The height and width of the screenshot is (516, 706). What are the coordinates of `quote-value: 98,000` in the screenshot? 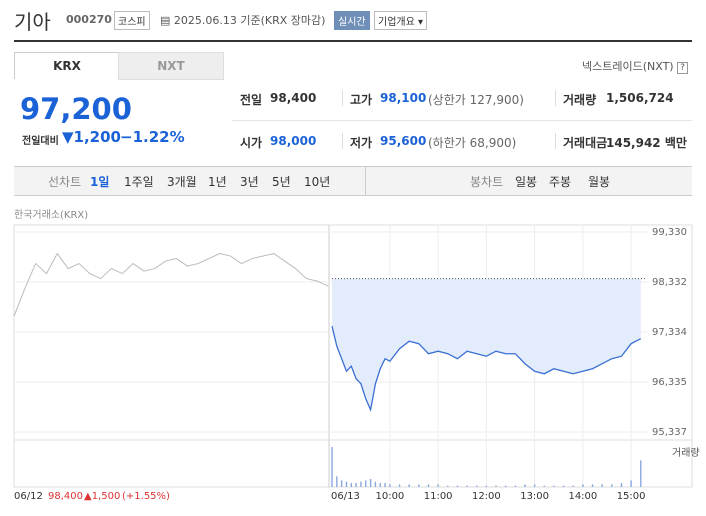 It's located at (293, 141).